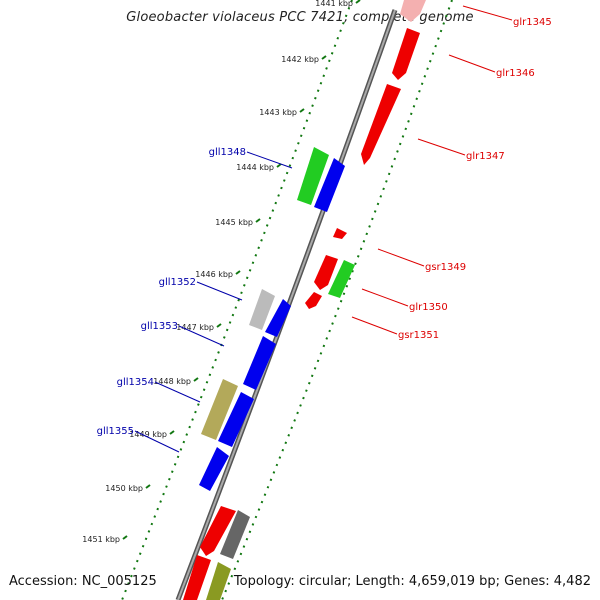  I want to click on gene-label-glr1350: glr1350, so click(428, 307).